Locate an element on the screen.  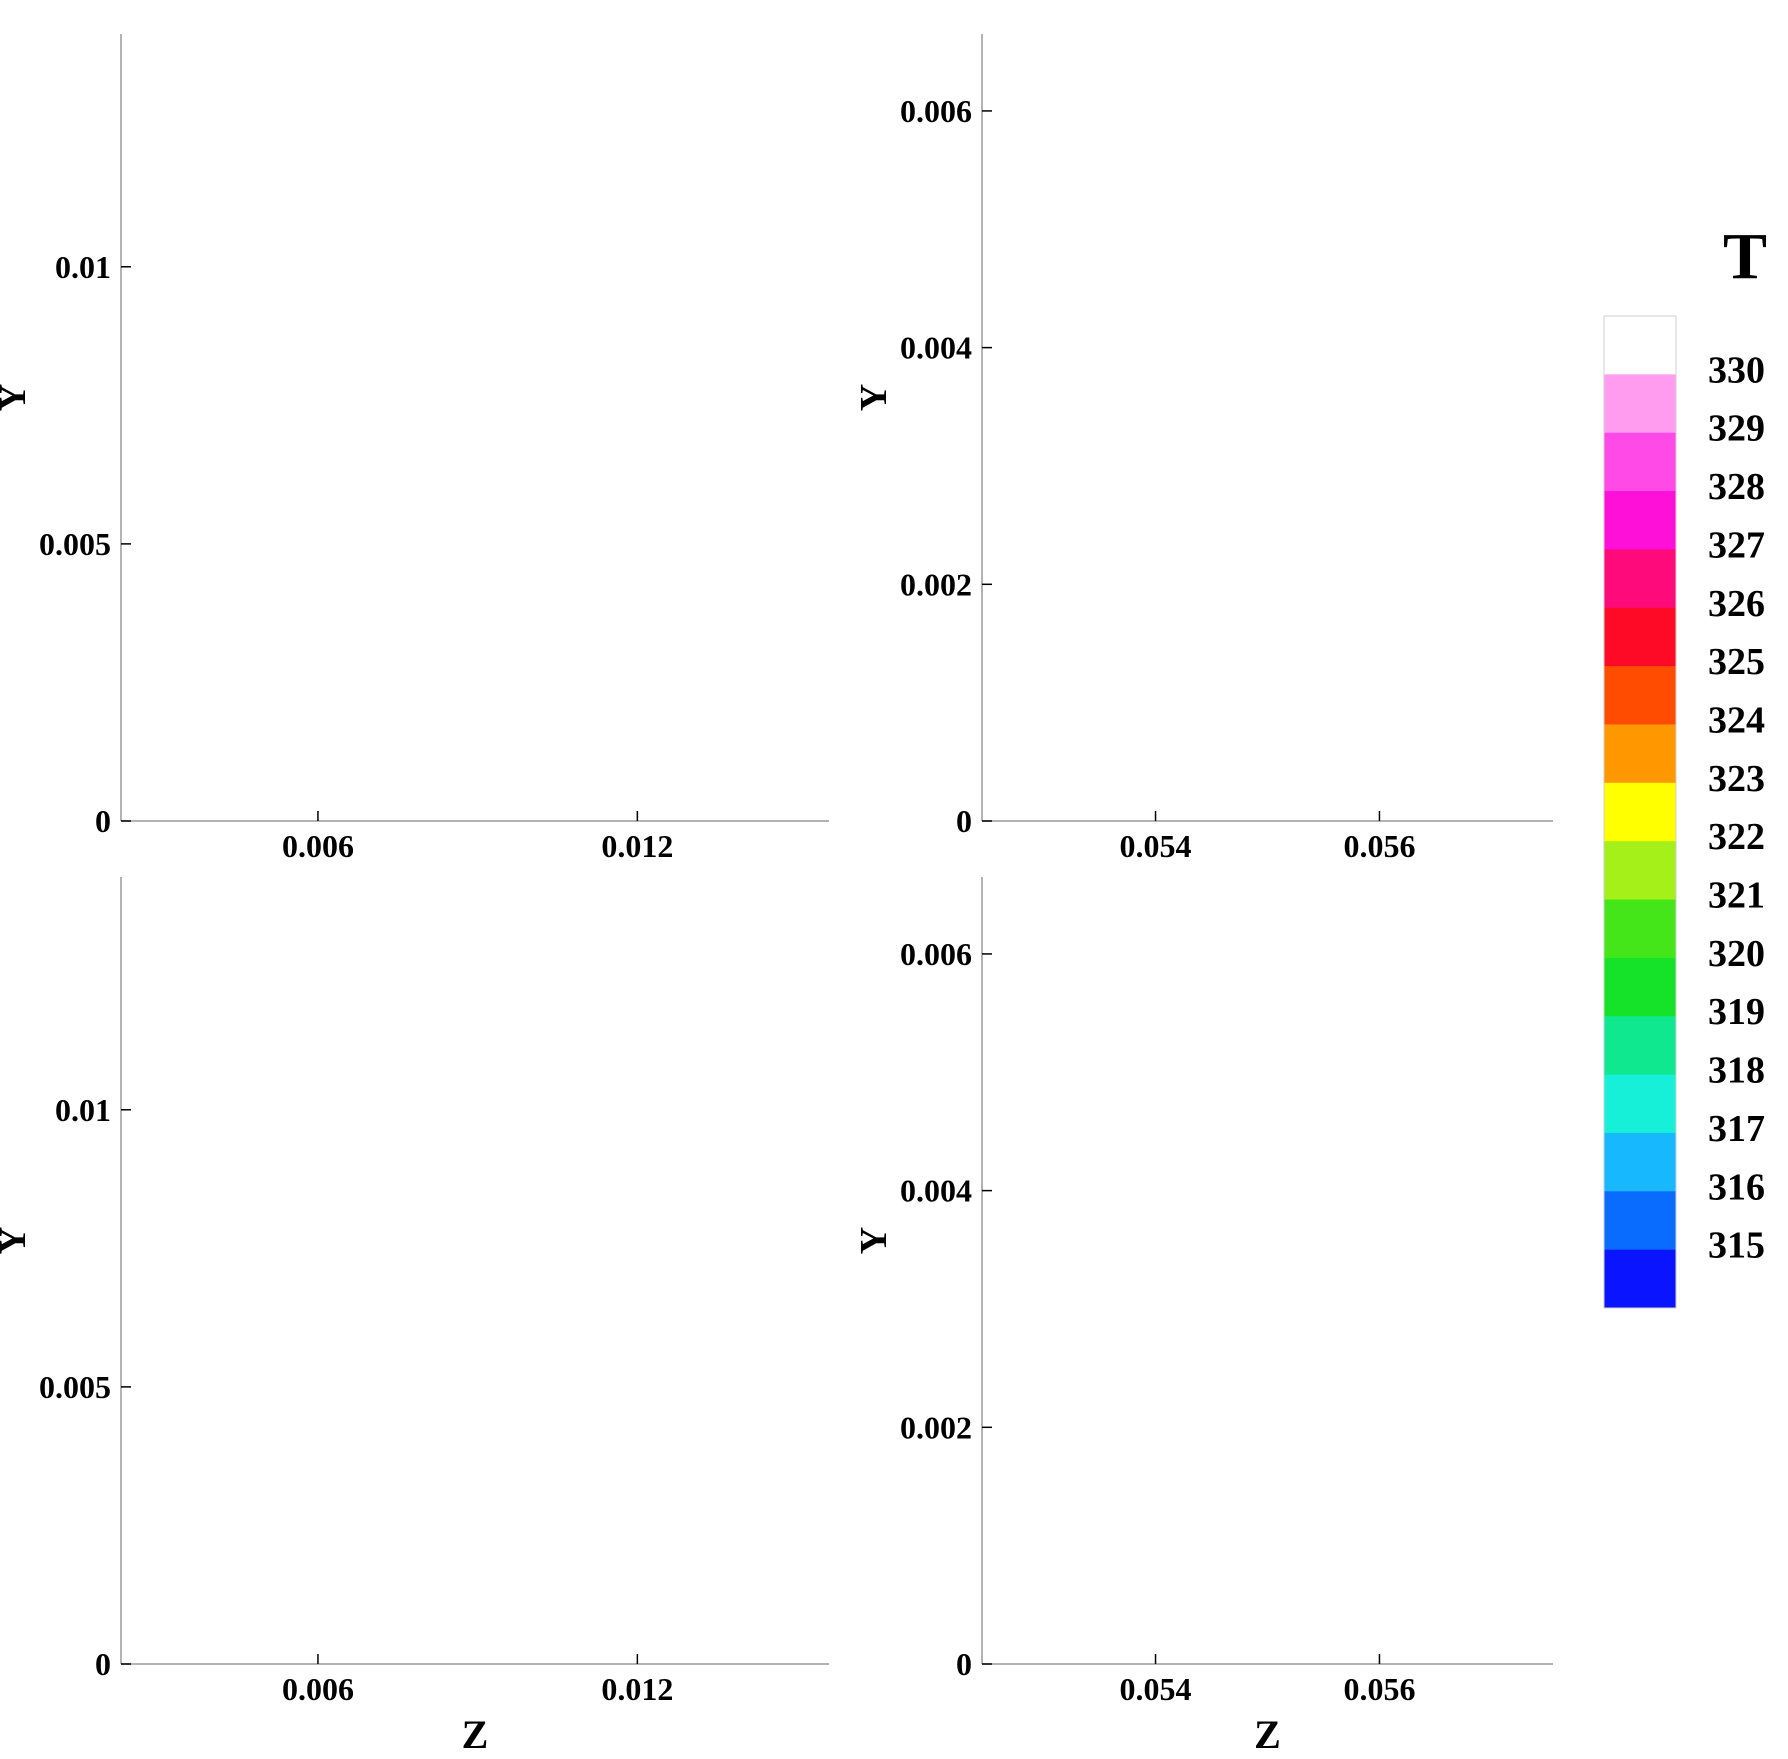
colorbar-title: T is located at coordinates (1745, 256).